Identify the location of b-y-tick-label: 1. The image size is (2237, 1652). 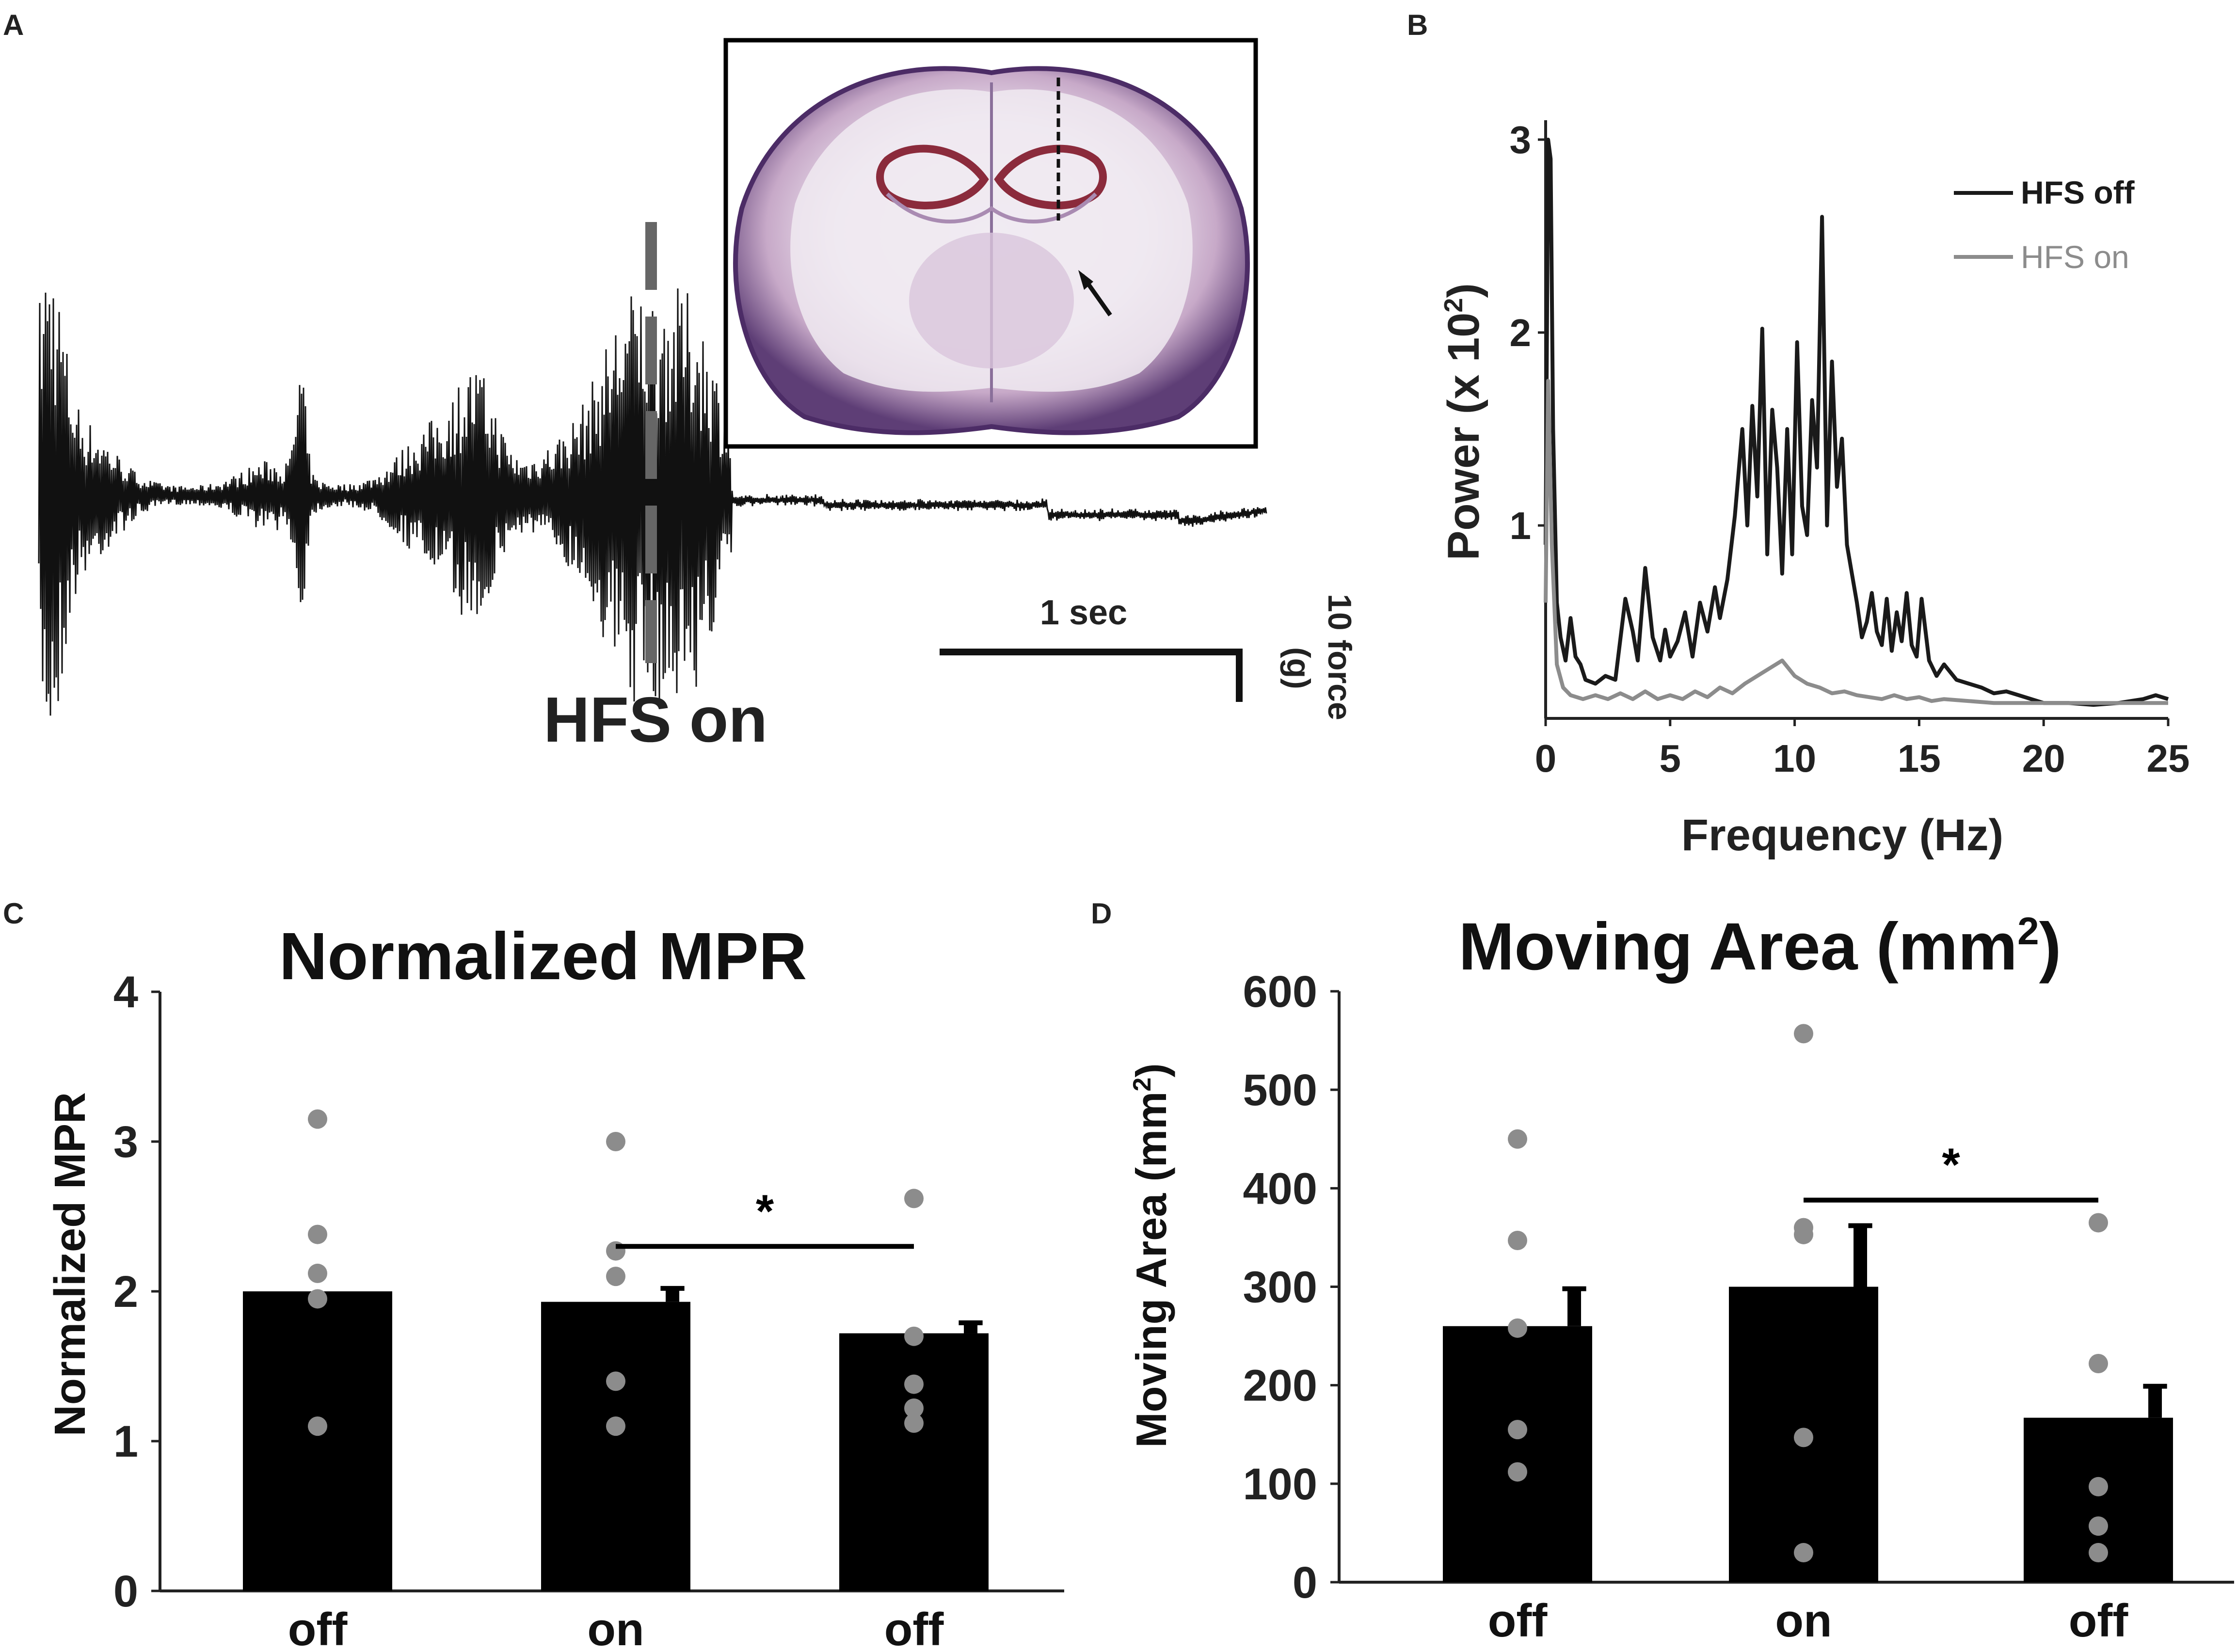
(1521, 526).